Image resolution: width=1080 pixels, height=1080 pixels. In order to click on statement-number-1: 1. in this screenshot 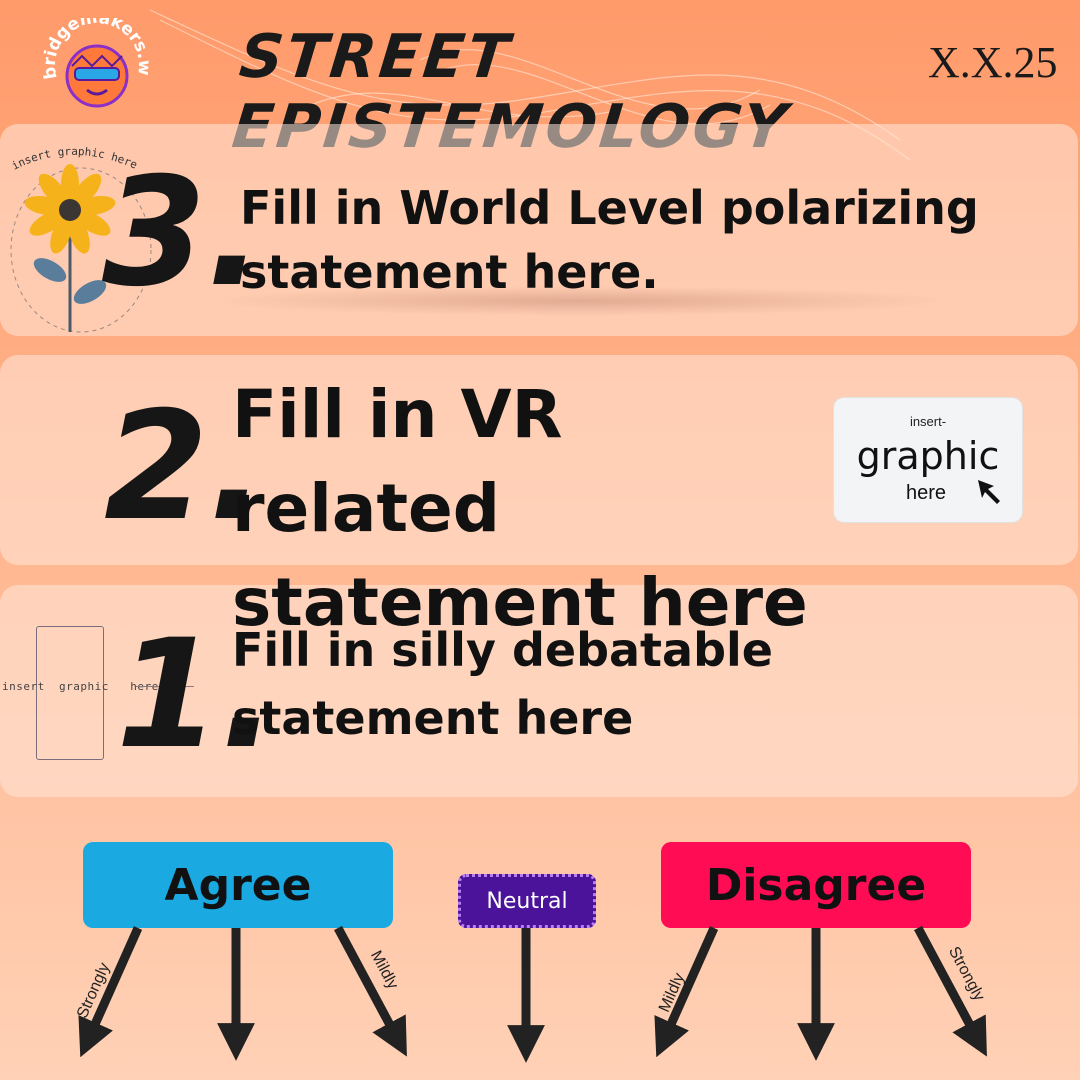, I will do `click(197, 695)`.